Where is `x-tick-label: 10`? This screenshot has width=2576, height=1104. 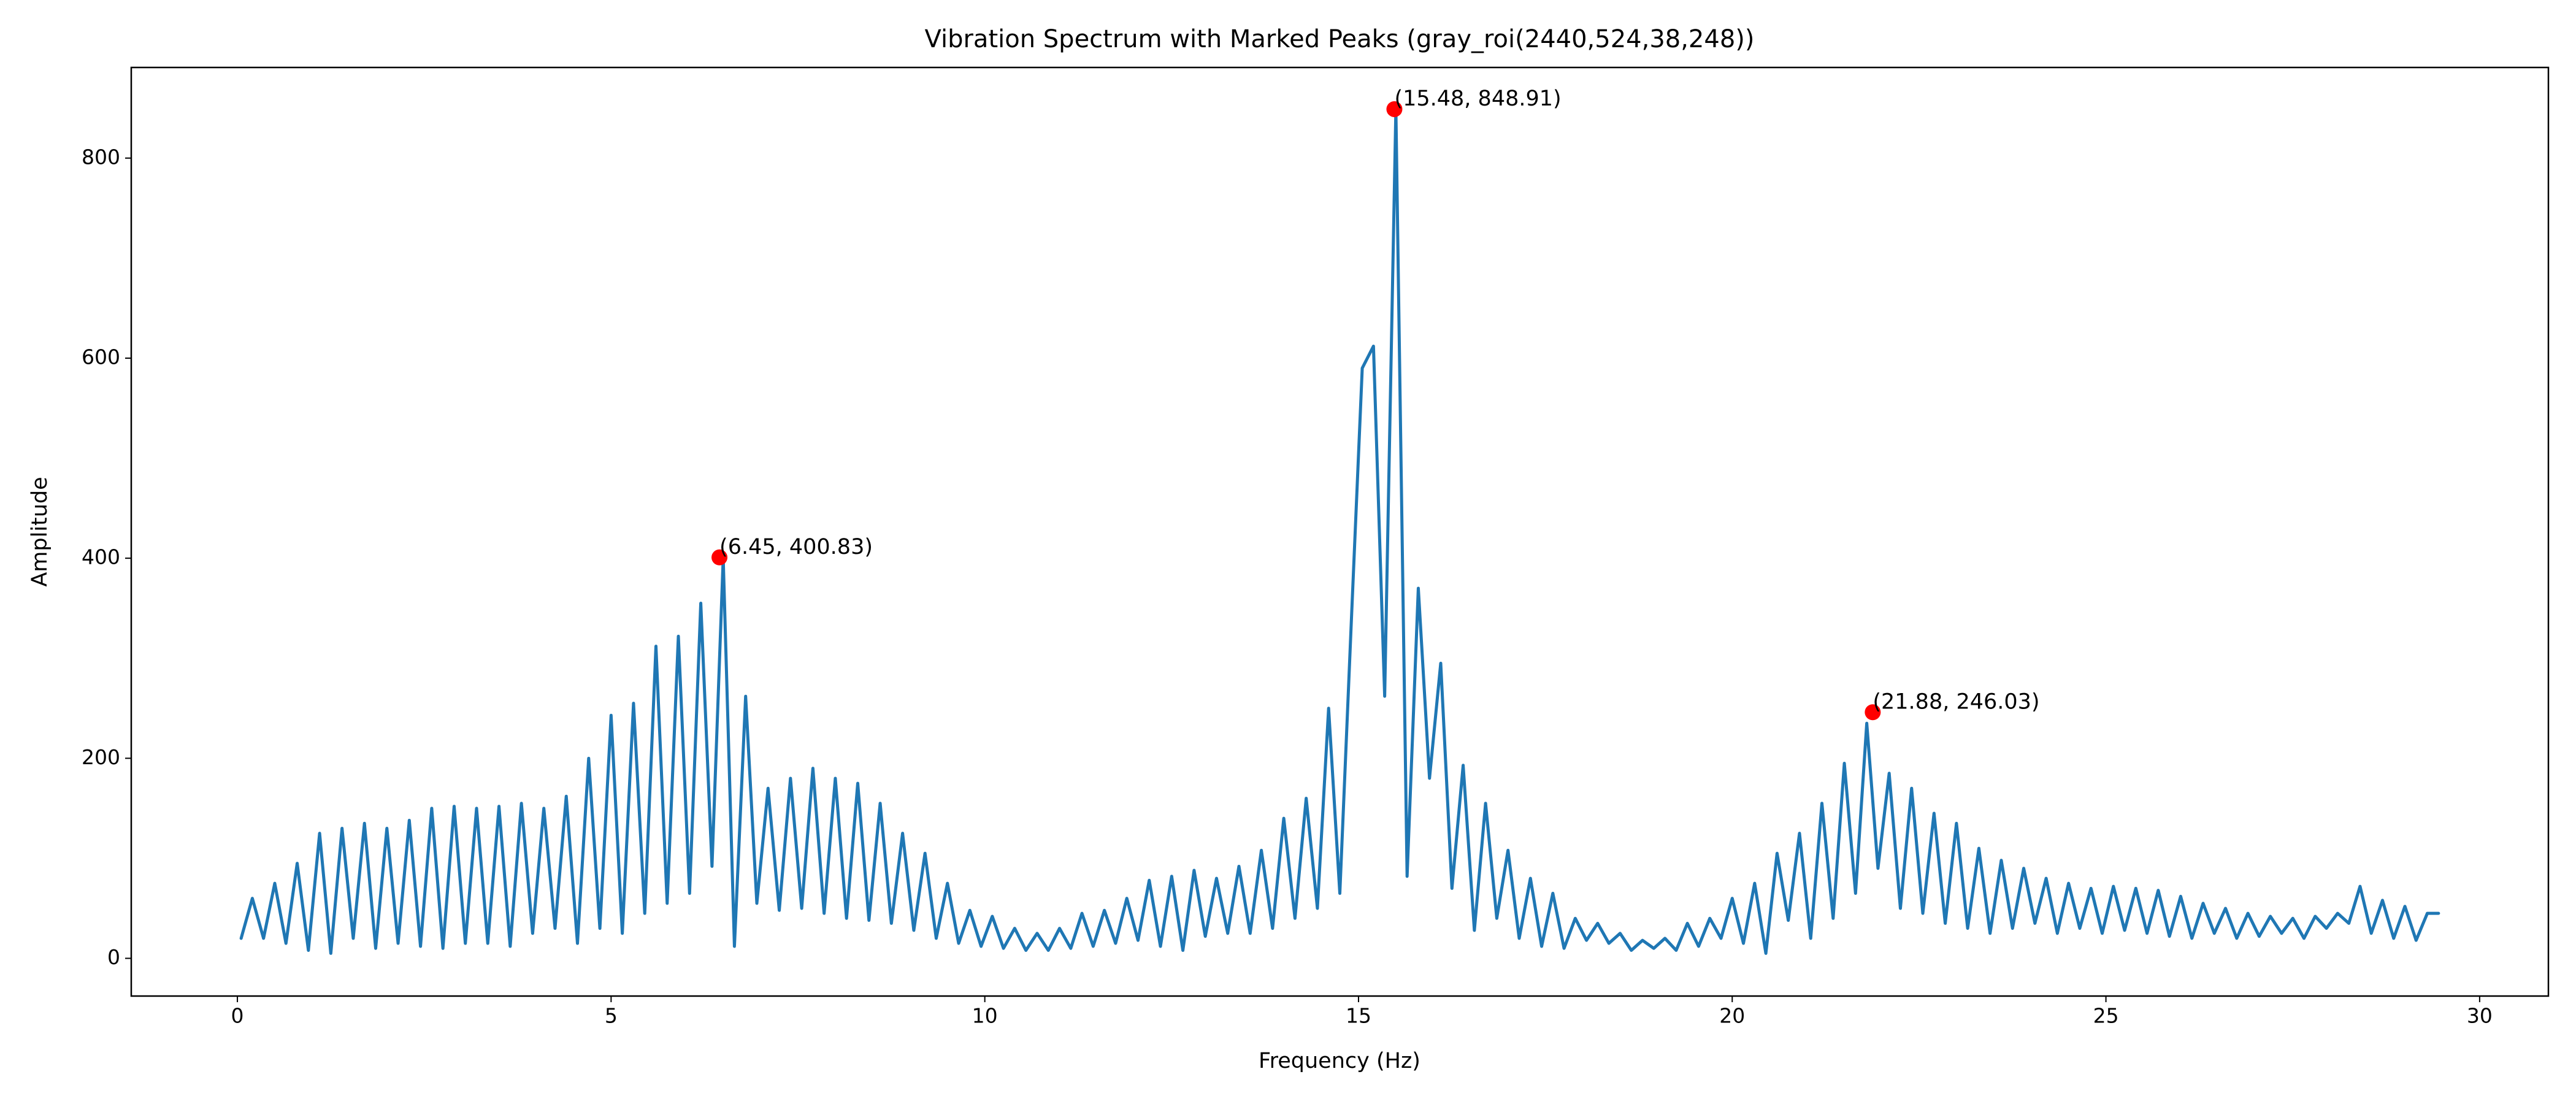
x-tick-label: 10 is located at coordinates (985, 1016).